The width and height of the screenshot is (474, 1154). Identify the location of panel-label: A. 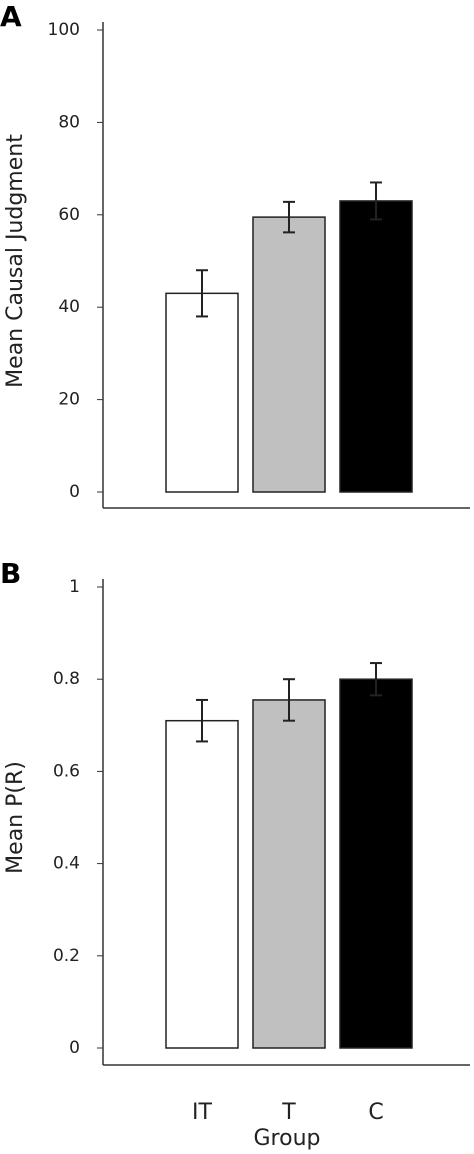
(11, 16).